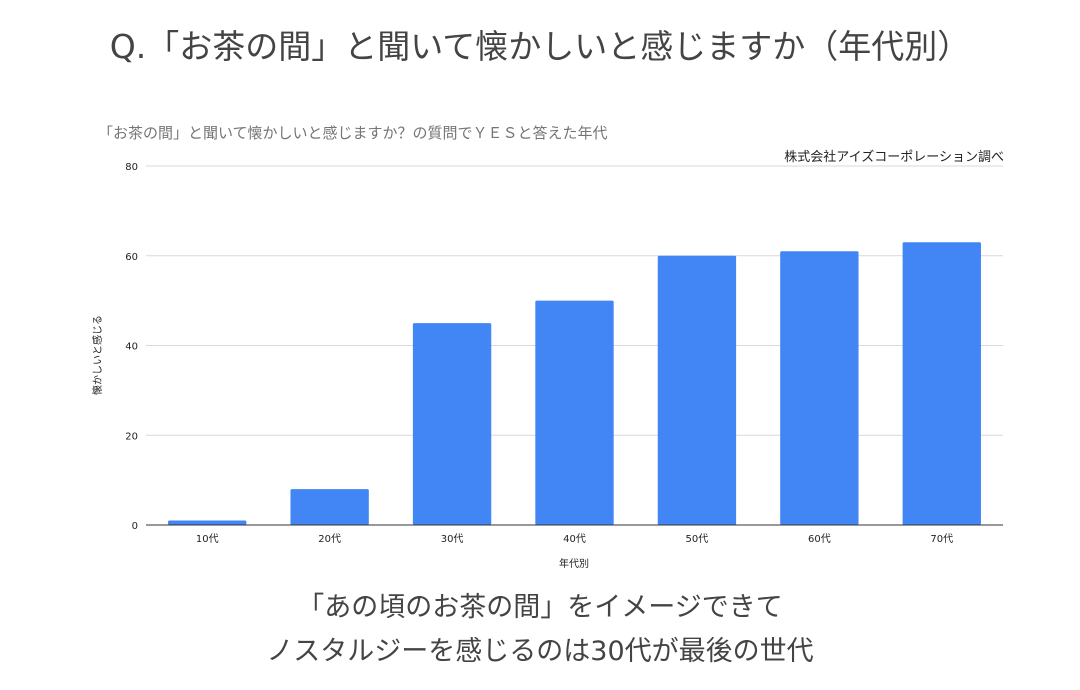 This screenshot has height=690, width=1080. Describe the element at coordinates (540, 607) in the screenshot. I see `conclusion-line-1: 「あの頃のお茶の間」をイメージできて` at that location.